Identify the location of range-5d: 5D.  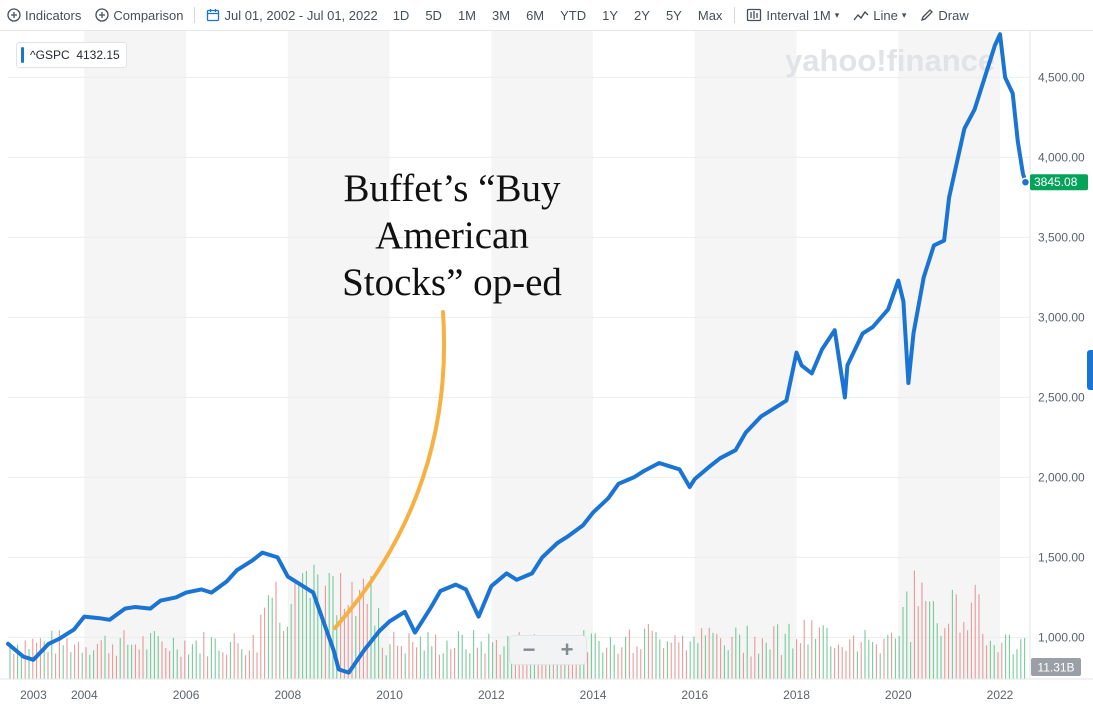
(433, 15).